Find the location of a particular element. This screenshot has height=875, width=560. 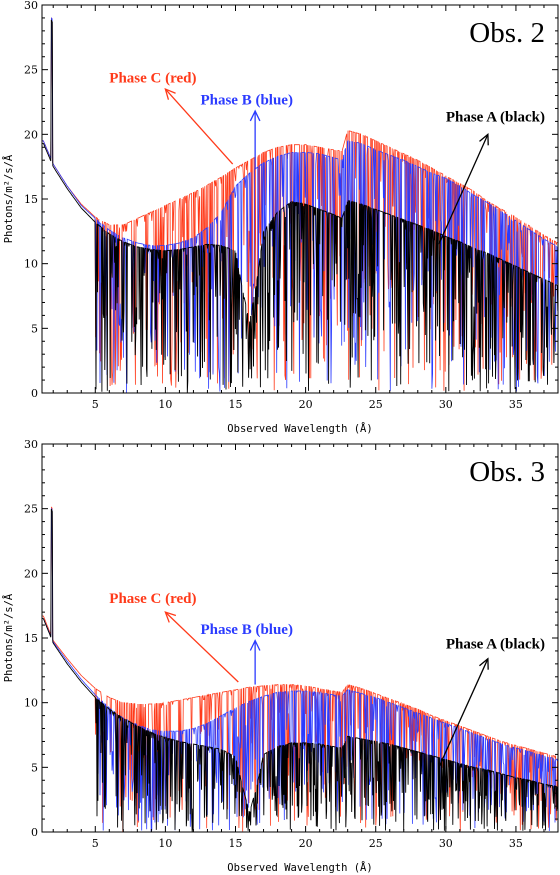

chart-title: Obs. 3 is located at coordinates (507, 472).